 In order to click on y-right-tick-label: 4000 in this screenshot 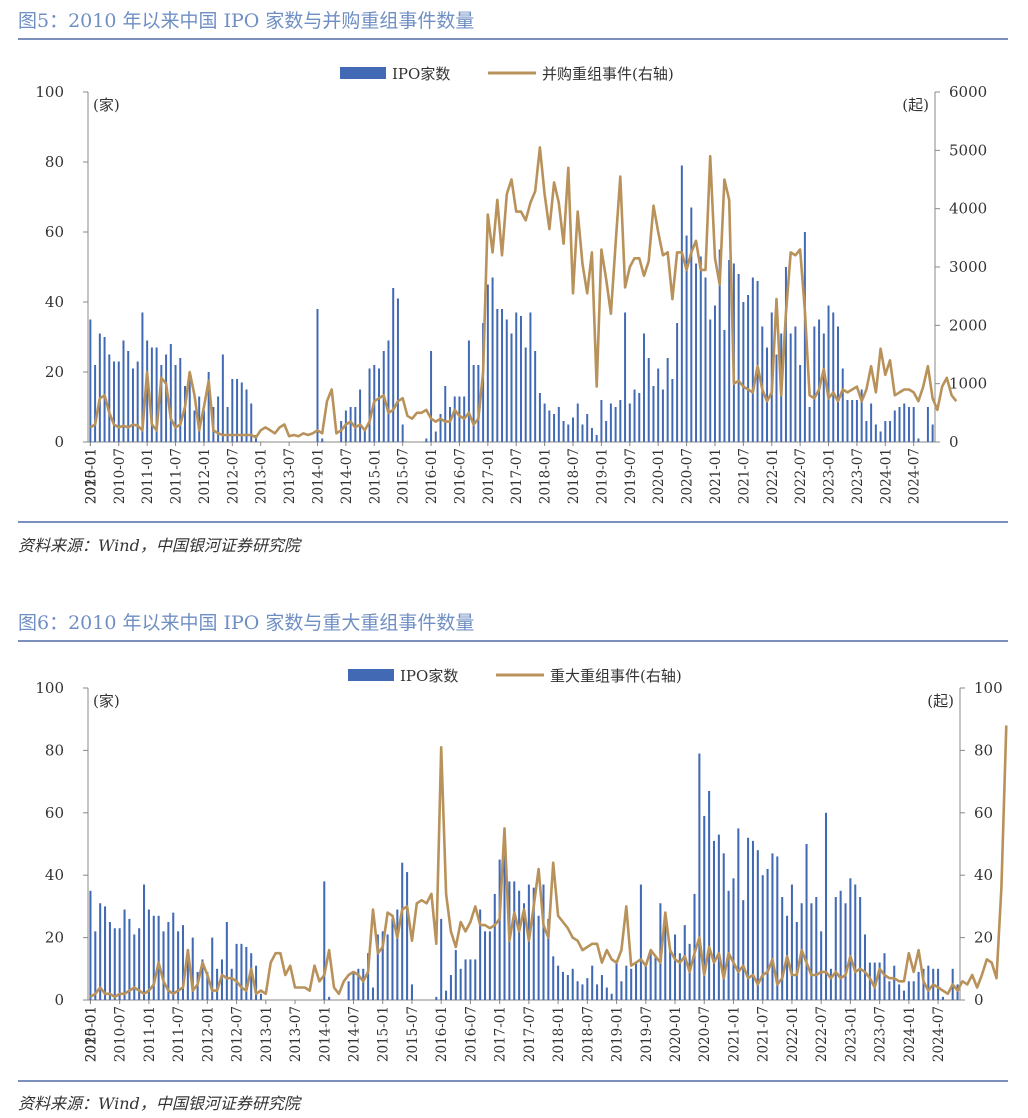, I will do `click(968, 209)`.